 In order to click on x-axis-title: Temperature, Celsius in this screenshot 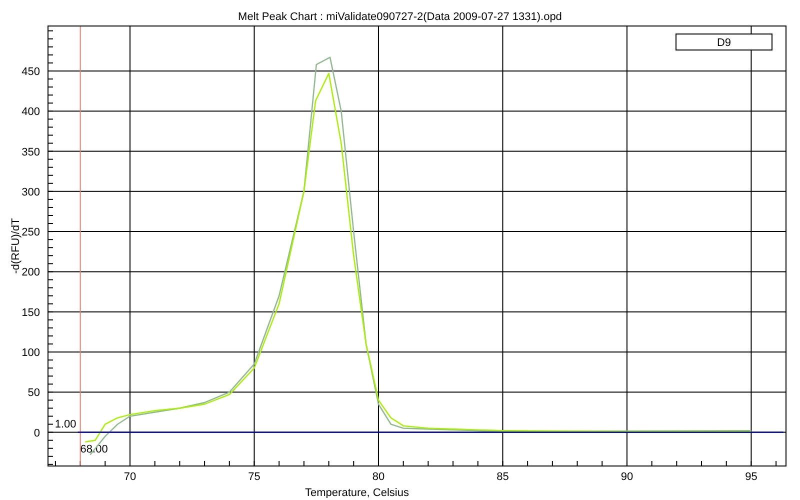, I will do `click(357, 493)`.